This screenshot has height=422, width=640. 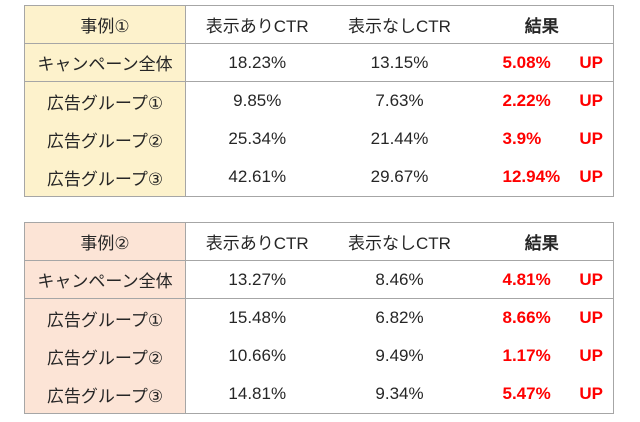 I want to click on result-diff: 1.17%, so click(x=526, y=356).